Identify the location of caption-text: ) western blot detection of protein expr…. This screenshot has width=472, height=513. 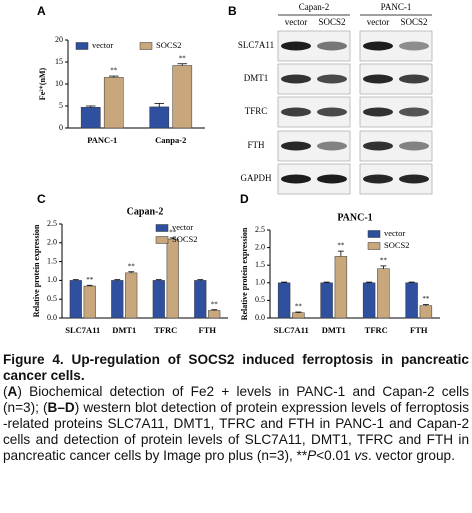
(236, 431).